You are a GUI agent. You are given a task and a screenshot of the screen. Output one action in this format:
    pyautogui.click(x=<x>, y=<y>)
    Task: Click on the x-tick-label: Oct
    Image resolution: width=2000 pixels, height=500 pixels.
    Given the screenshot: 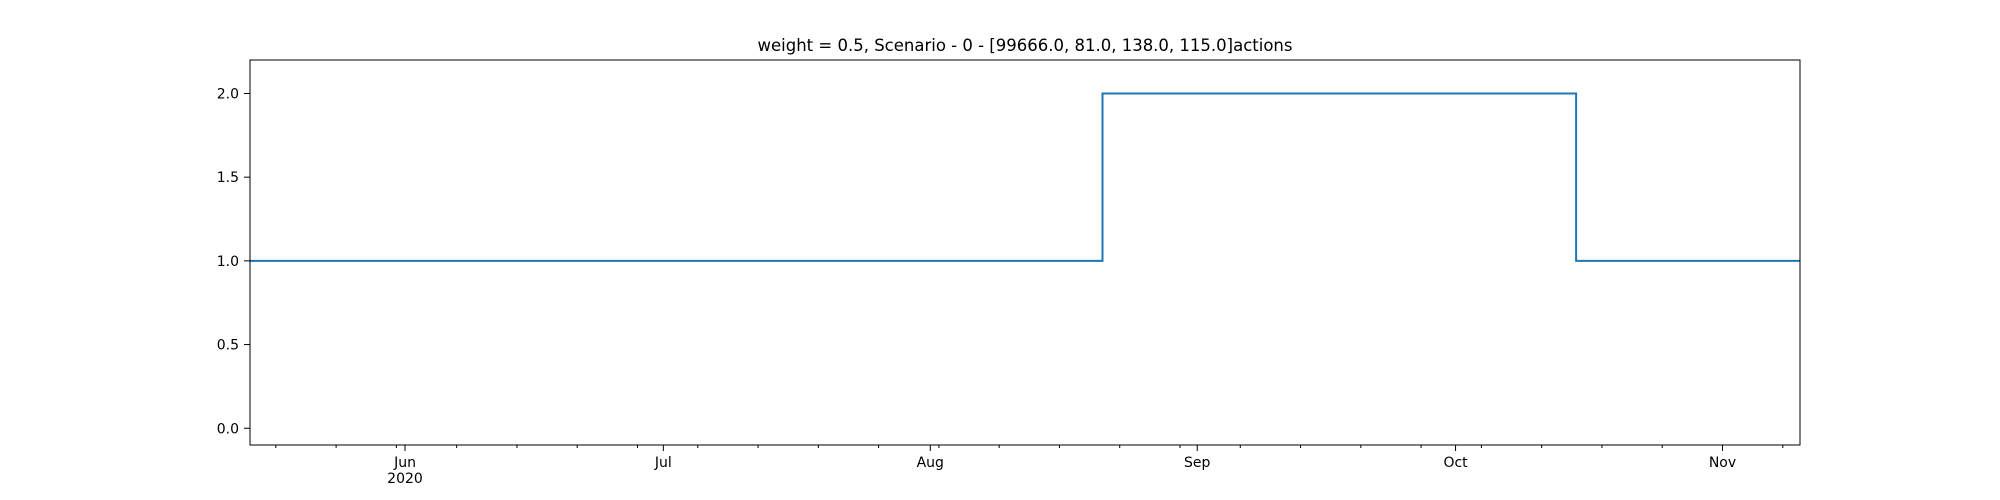 What is the action you would take?
    pyautogui.click(x=1455, y=463)
    